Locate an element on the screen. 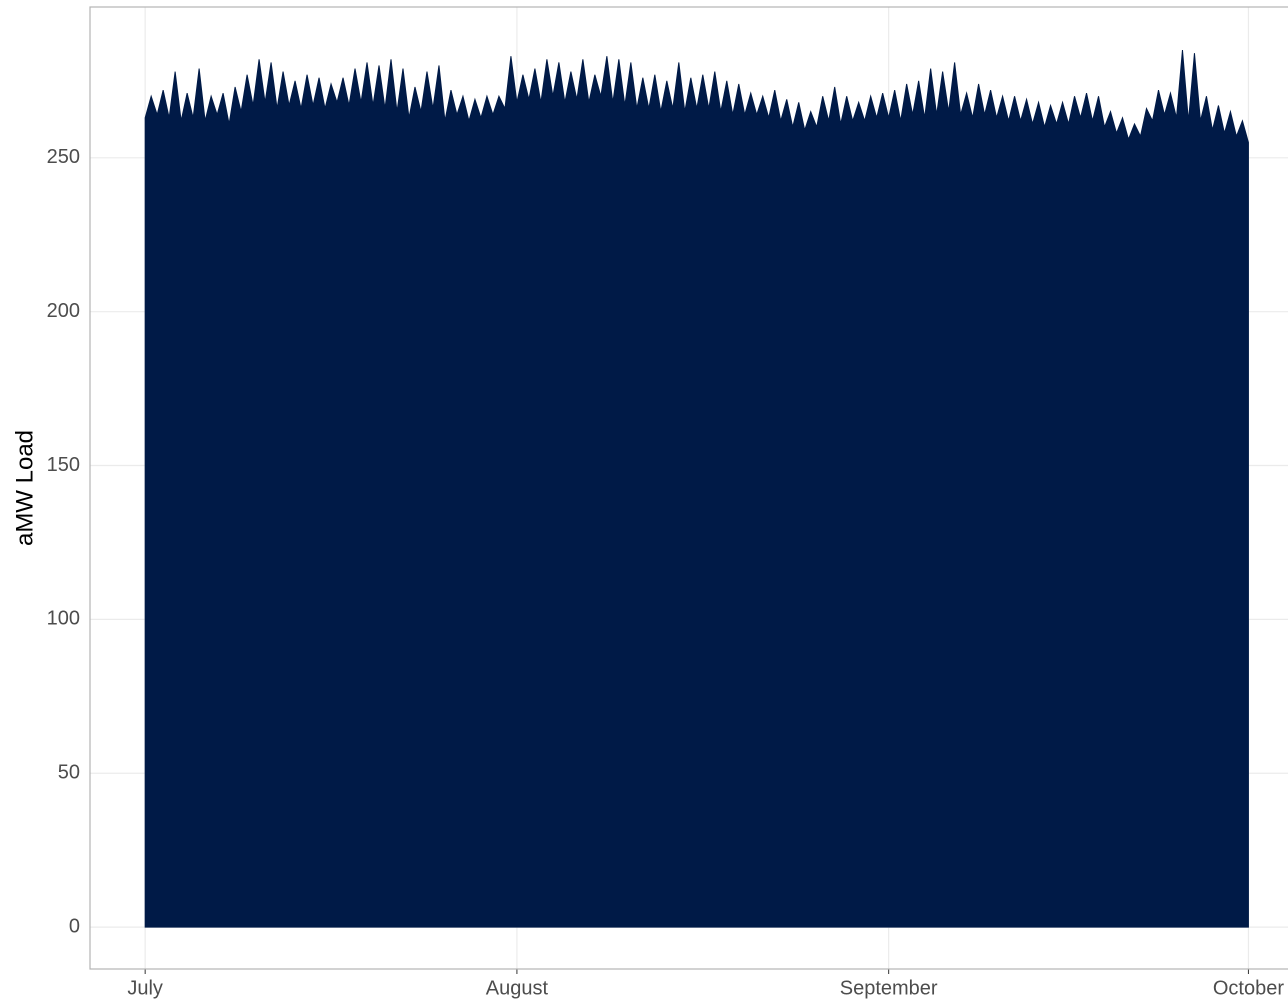 This screenshot has height=1000, width=1288. y-tick-label: 50 is located at coordinates (69, 773).